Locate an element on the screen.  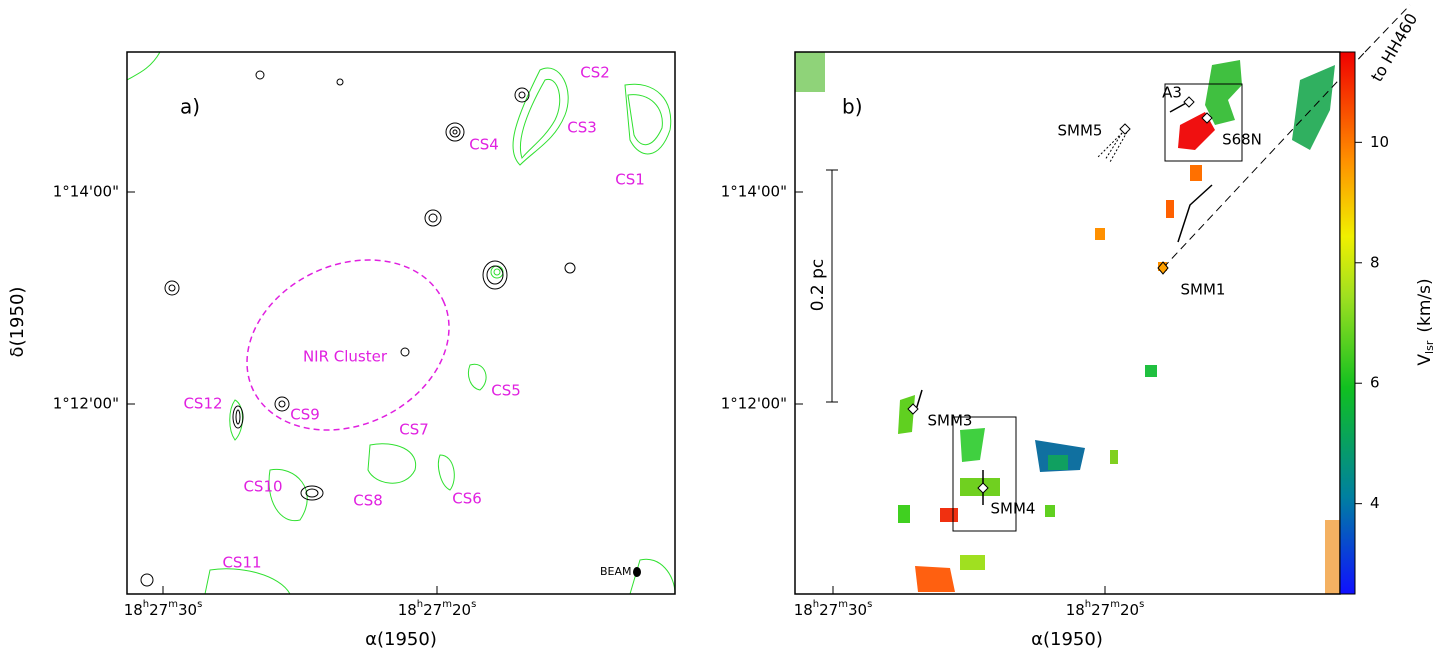
source-label: CS6 is located at coordinates (467, 499).